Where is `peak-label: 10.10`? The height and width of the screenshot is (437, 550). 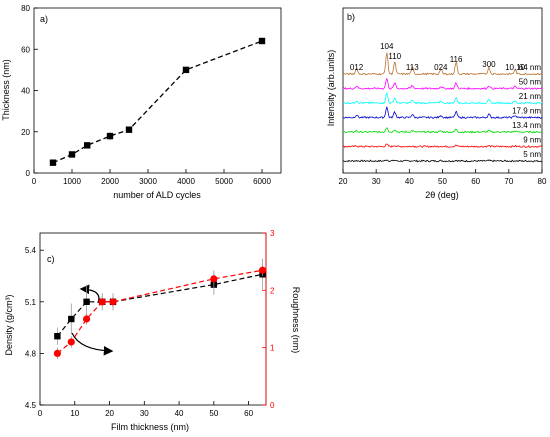 peak-label: 10.10 is located at coordinates (515, 67).